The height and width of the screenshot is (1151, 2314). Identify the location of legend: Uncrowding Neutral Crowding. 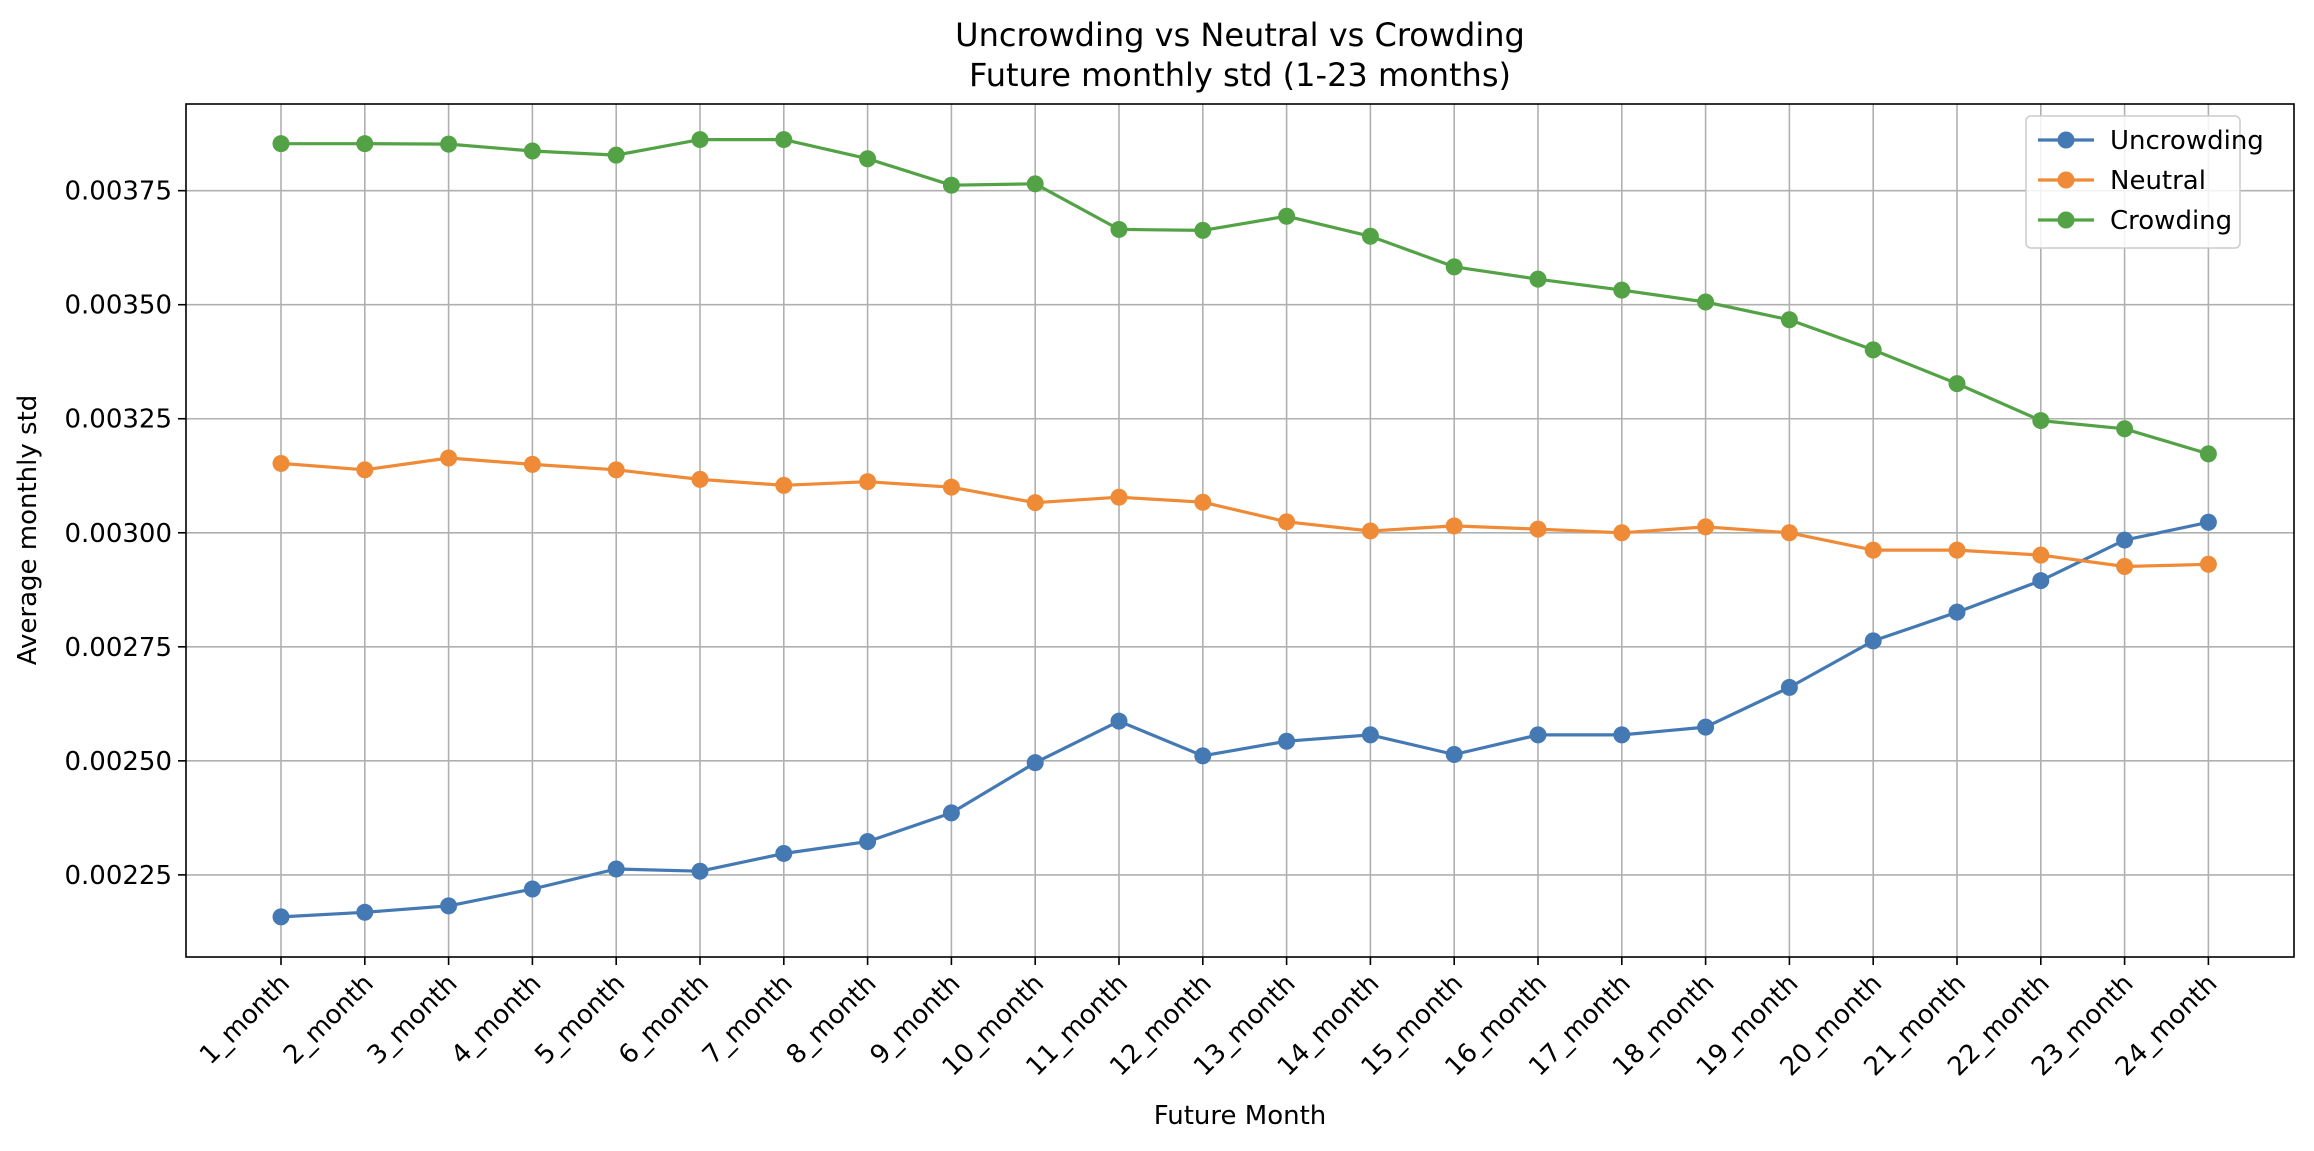
(2144, 182).